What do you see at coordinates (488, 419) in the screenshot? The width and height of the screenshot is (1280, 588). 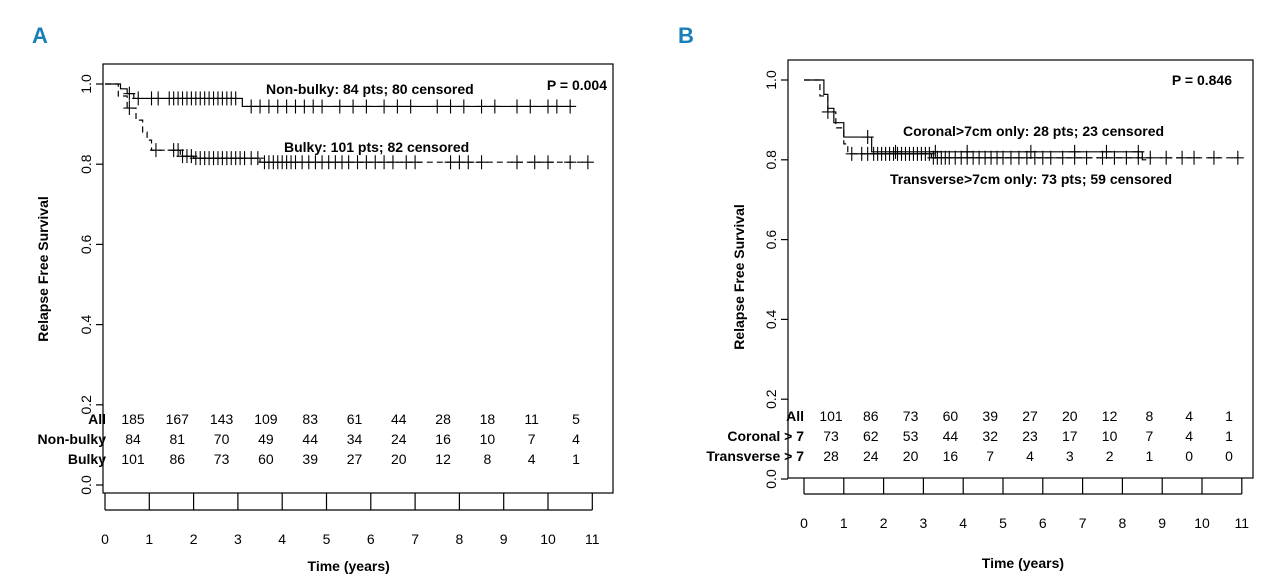 I see `panel-a-risk-value-0-8: 18` at bounding box center [488, 419].